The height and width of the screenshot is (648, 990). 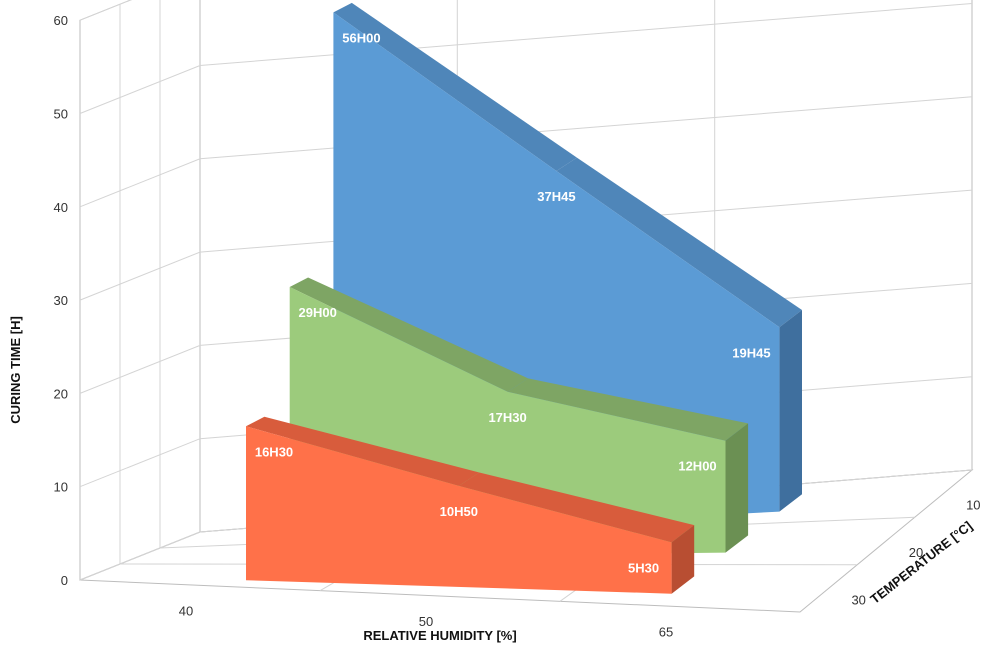 I want to click on data-label: 10H50, so click(x=459, y=511).